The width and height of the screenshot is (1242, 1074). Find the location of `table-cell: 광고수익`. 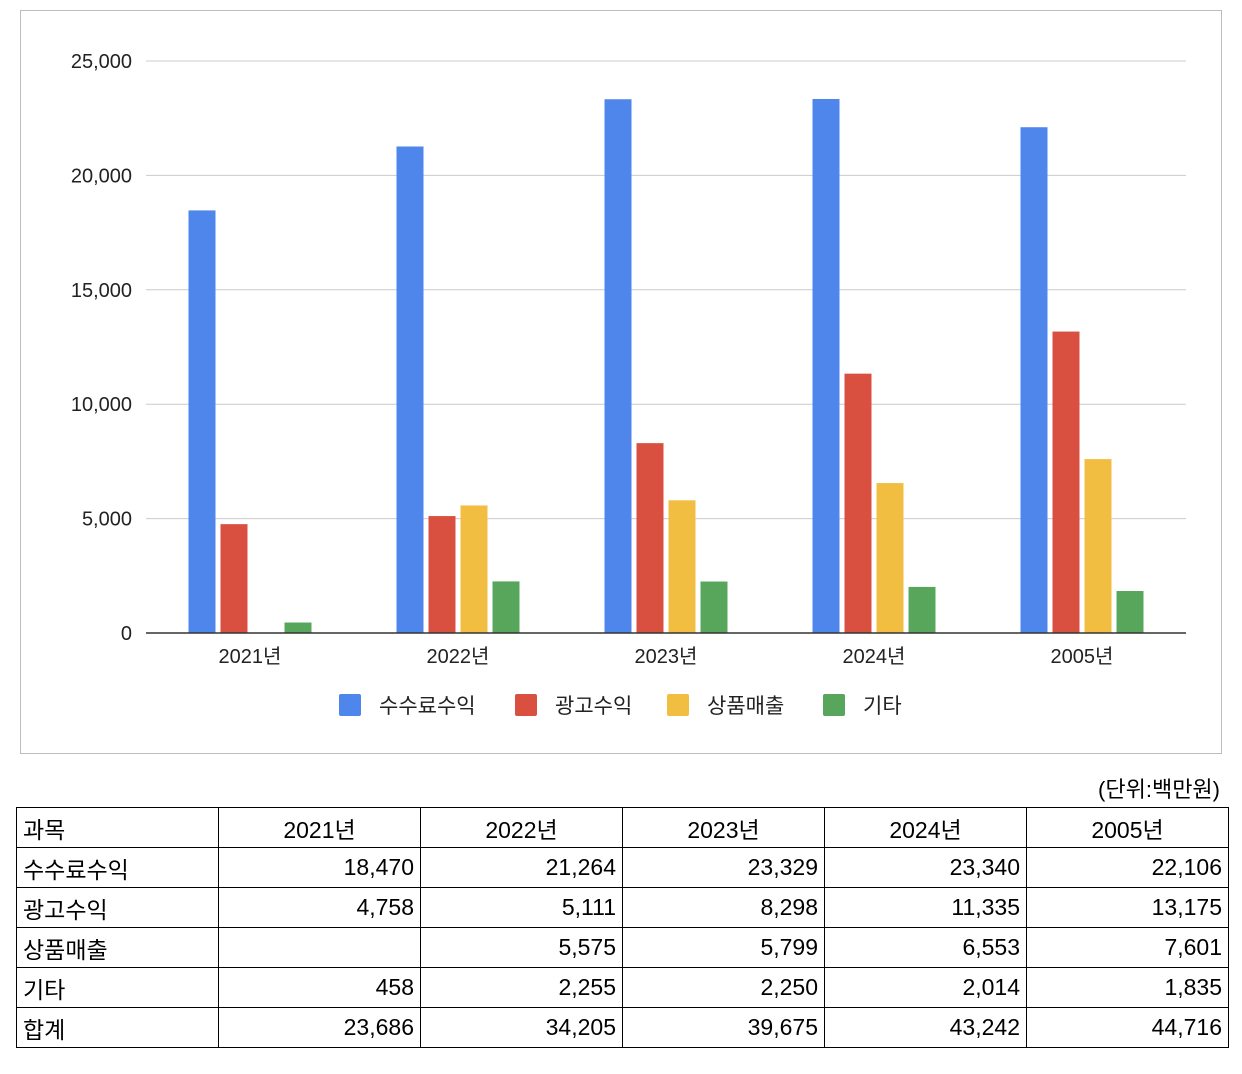

table-cell: 광고수익 is located at coordinates (117, 907).